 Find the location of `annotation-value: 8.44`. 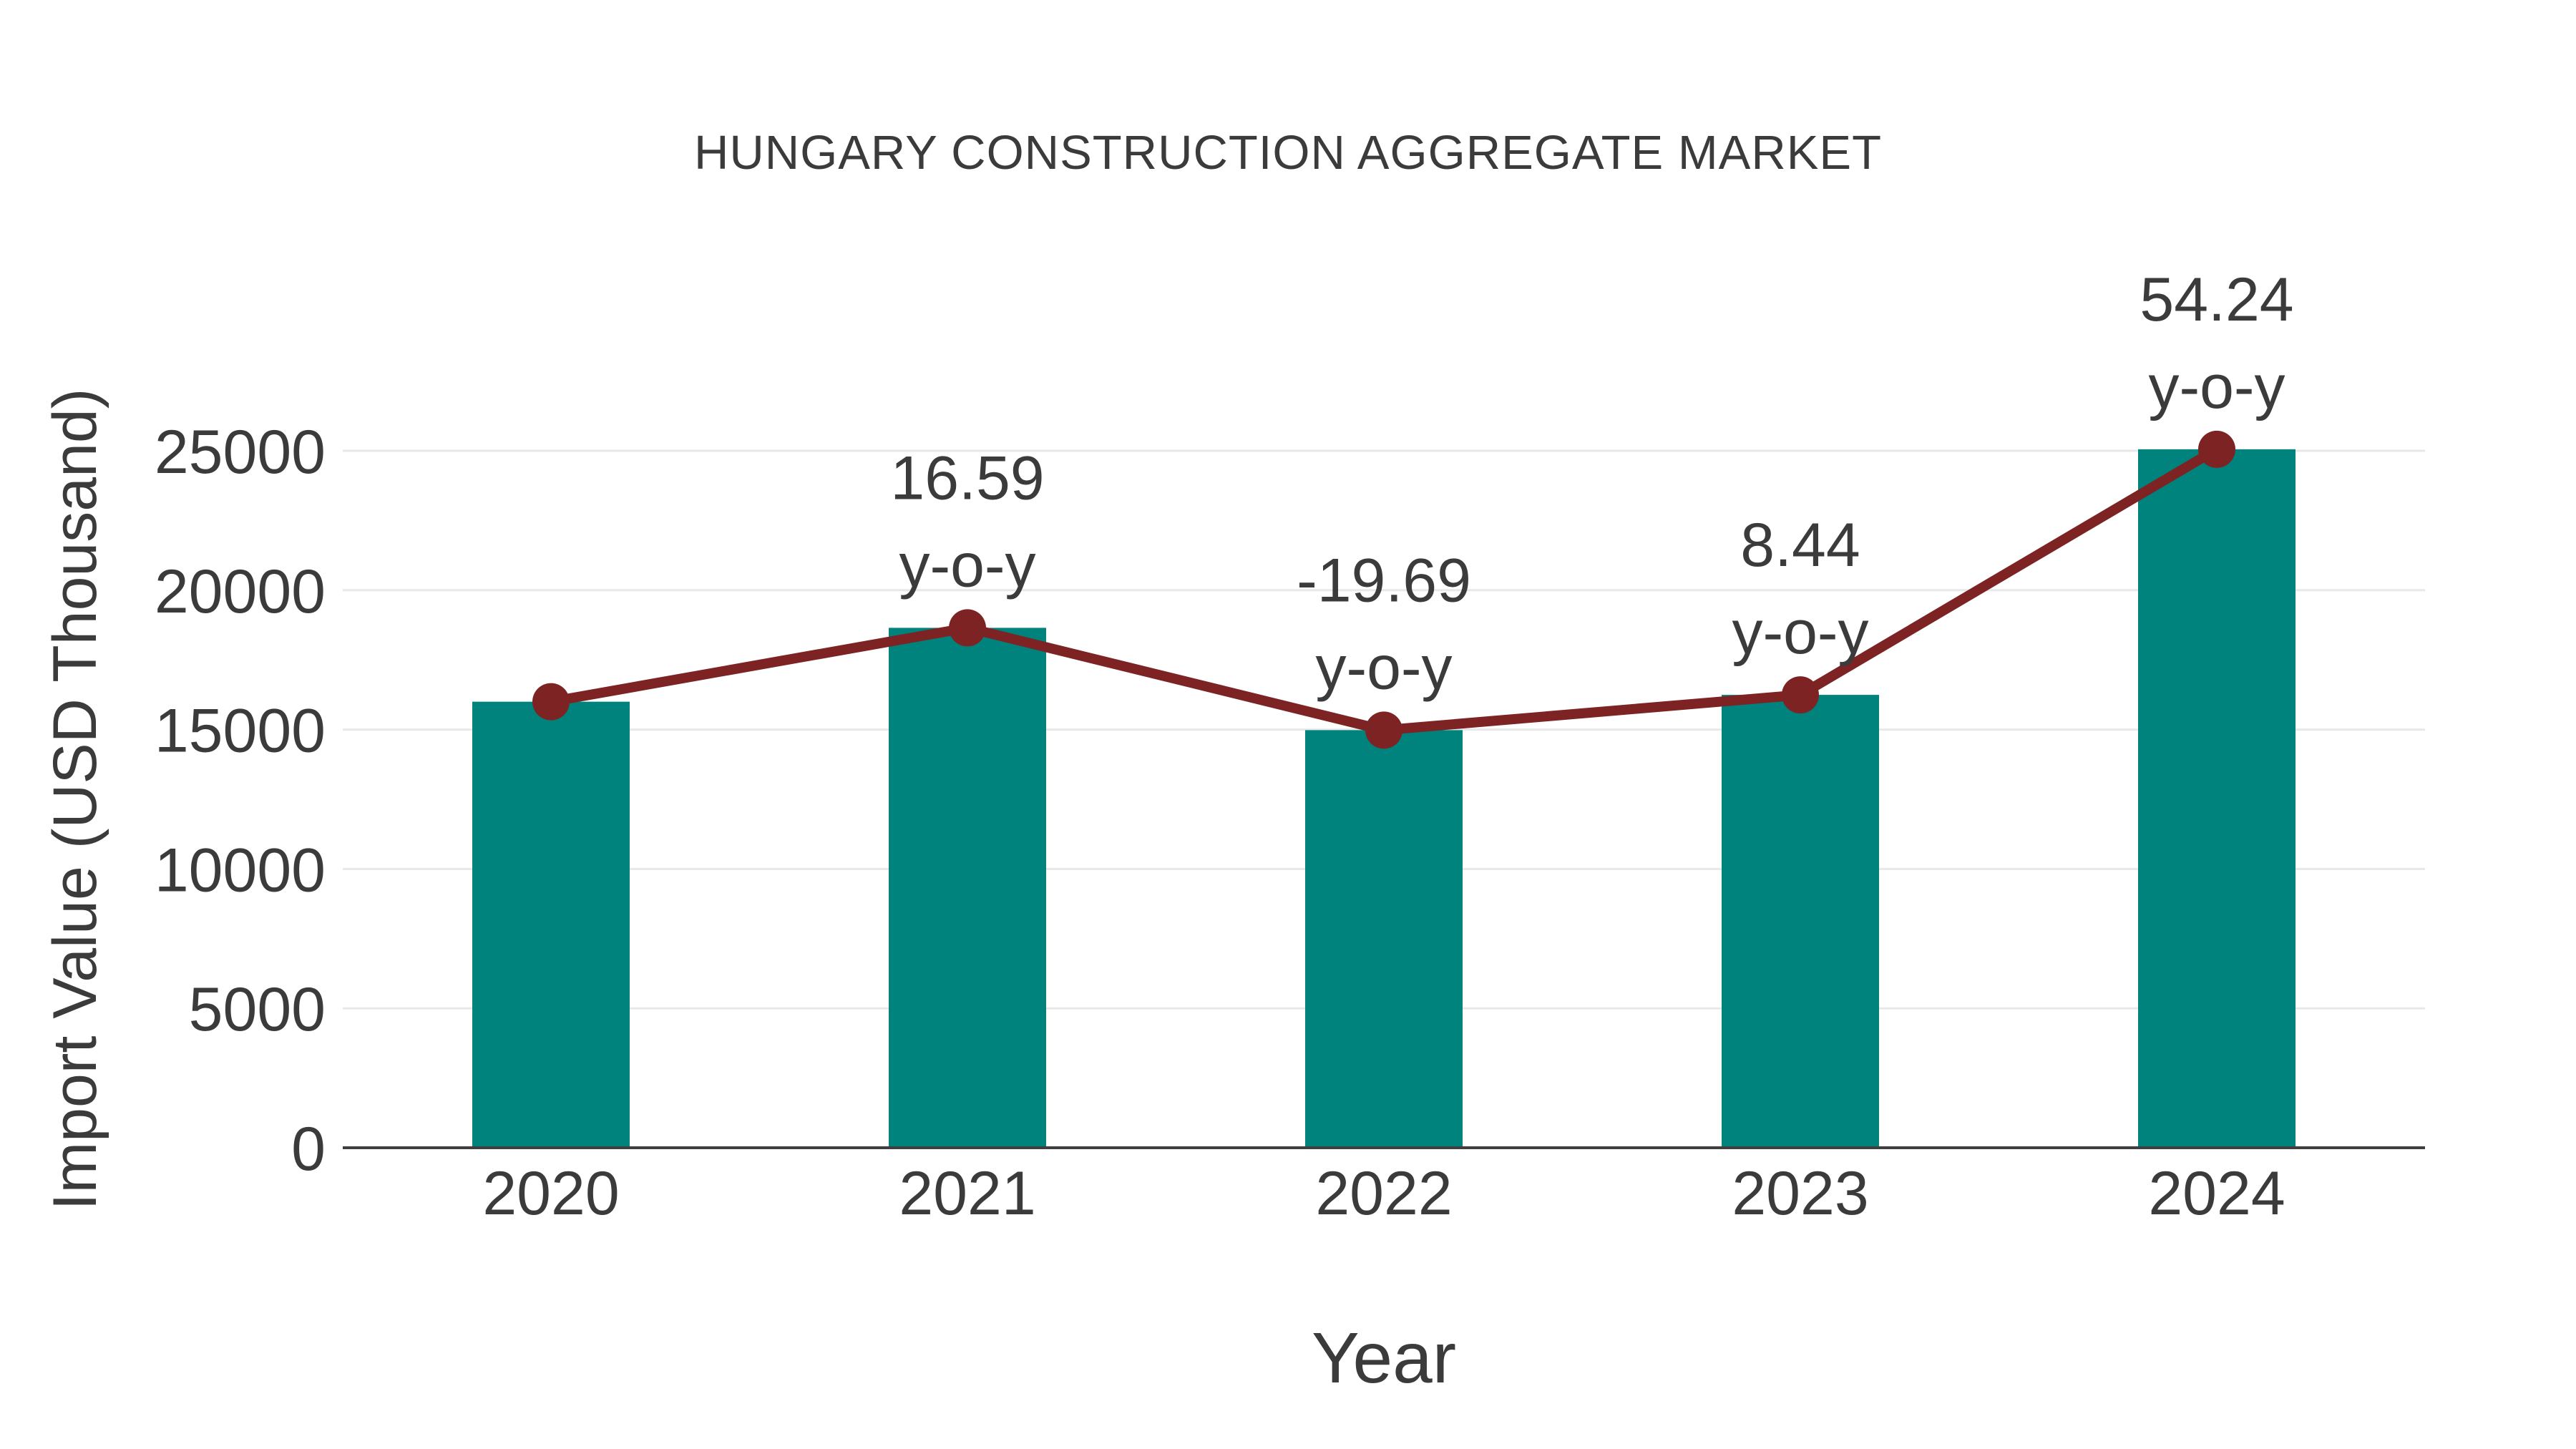

annotation-value: 8.44 is located at coordinates (1800, 545).